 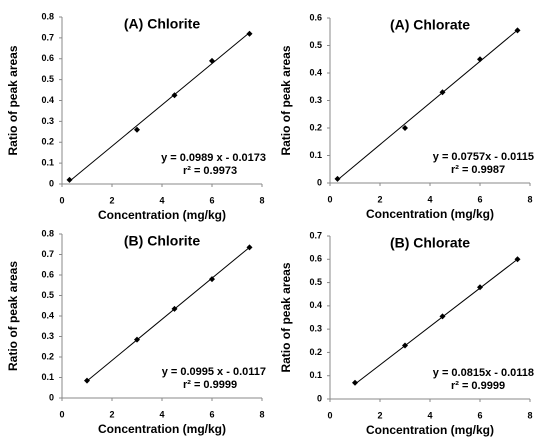 What do you see at coordinates (162, 24) in the screenshot?
I see `chart-title: (A) Chlorite` at bounding box center [162, 24].